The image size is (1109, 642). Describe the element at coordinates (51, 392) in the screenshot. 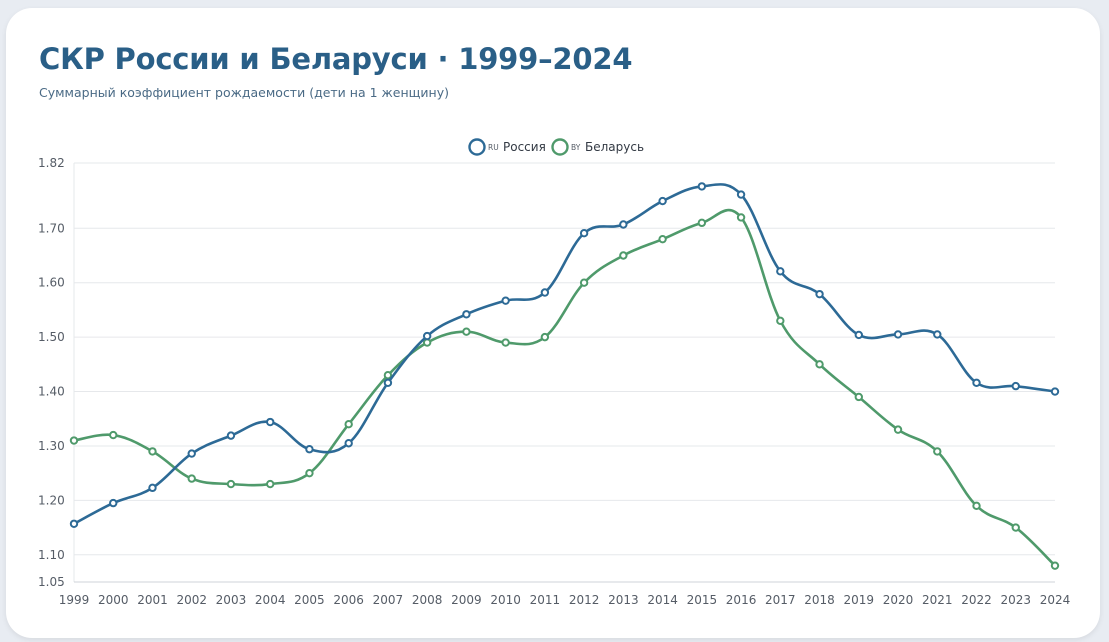

I see `y-tick-label: 1.40` at that location.